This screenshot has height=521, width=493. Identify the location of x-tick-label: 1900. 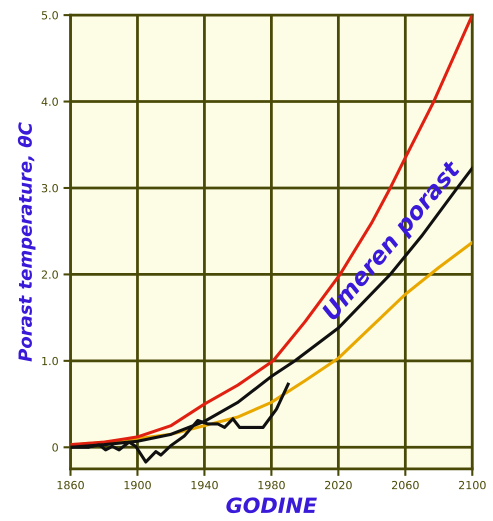
(137, 485).